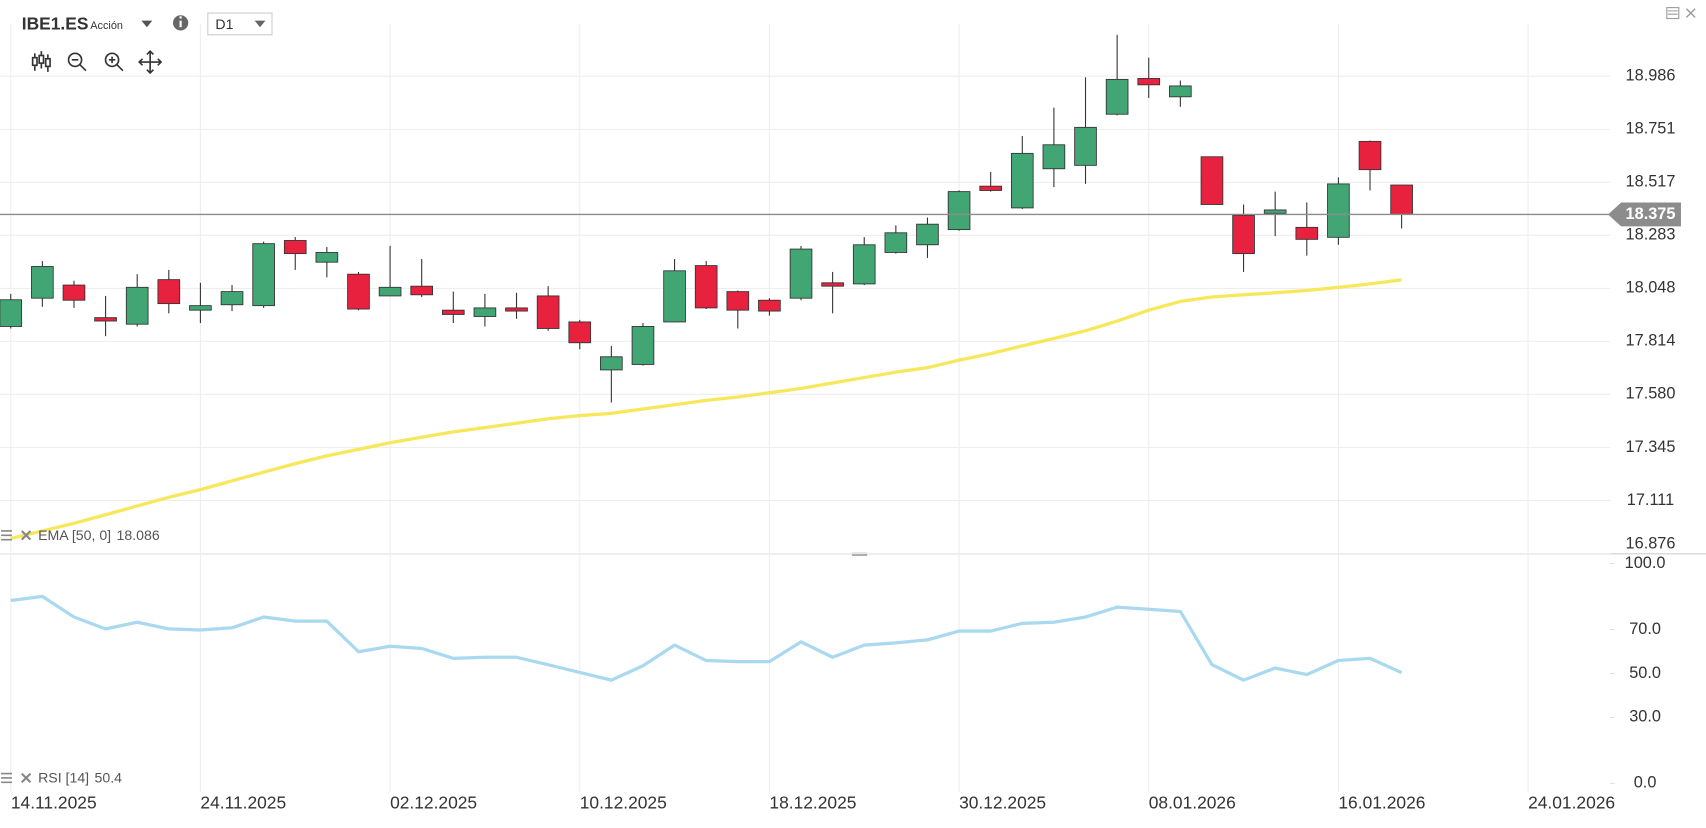 This screenshot has height=828, width=1706. I want to click on zoom-in-glyph, so click(116, 64).